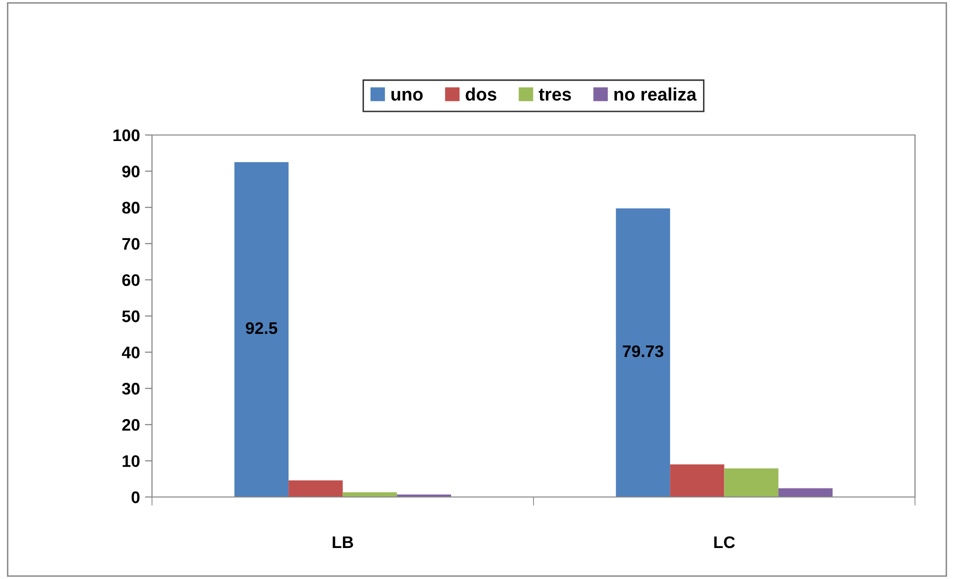 This screenshot has width=954, height=579. I want to click on y-tick-label: 80, so click(131, 208).